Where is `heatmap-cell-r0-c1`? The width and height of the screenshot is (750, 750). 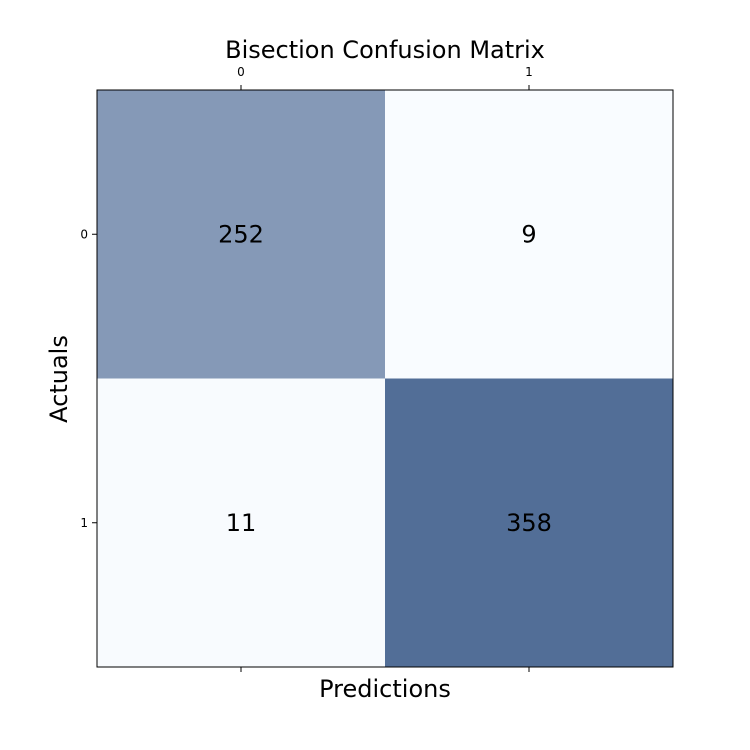 heatmap-cell-r0-c1 is located at coordinates (529, 234).